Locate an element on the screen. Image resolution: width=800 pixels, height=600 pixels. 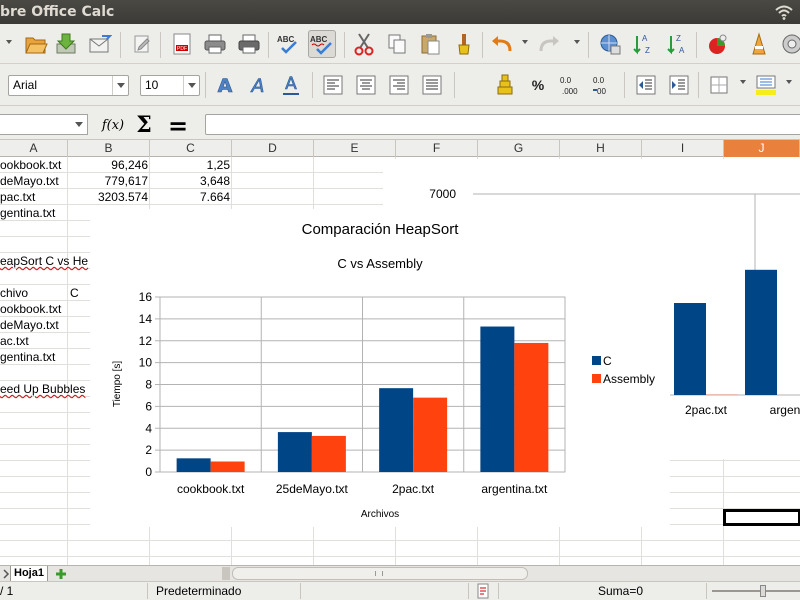
zoom-slider-track is located at coordinates (756, 591).